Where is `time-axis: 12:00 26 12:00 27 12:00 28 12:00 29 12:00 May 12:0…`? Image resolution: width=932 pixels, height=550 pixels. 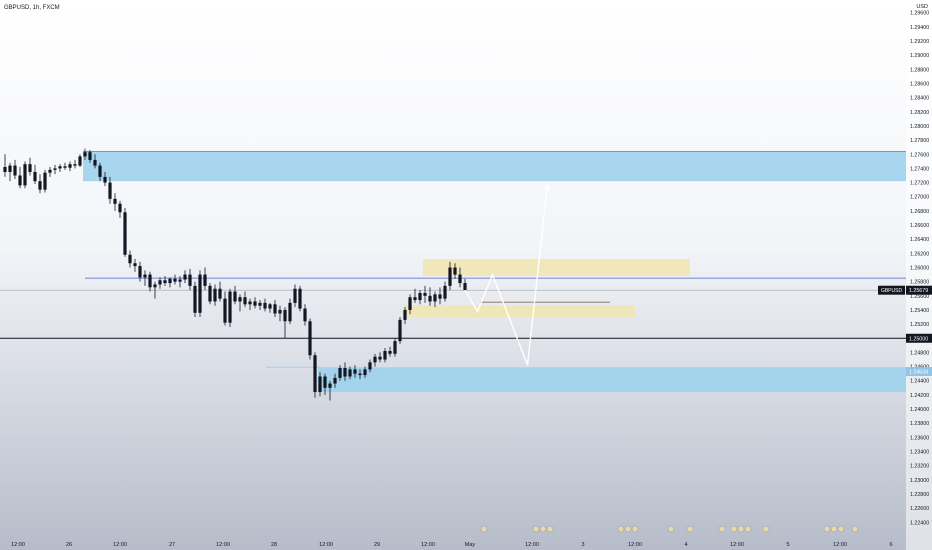
time-axis: 12:00 26 12:00 27 12:00 28 12:00 29 12:00 May 12:0… is located at coordinates (451, 545).